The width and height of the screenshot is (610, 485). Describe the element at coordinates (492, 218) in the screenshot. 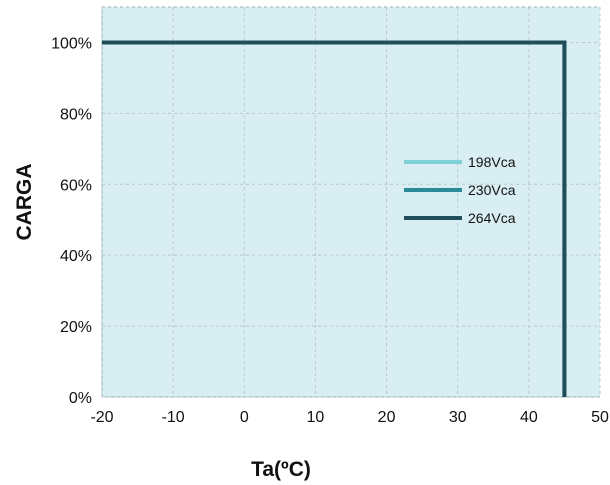

I see `legend-label: 264Vca` at that location.